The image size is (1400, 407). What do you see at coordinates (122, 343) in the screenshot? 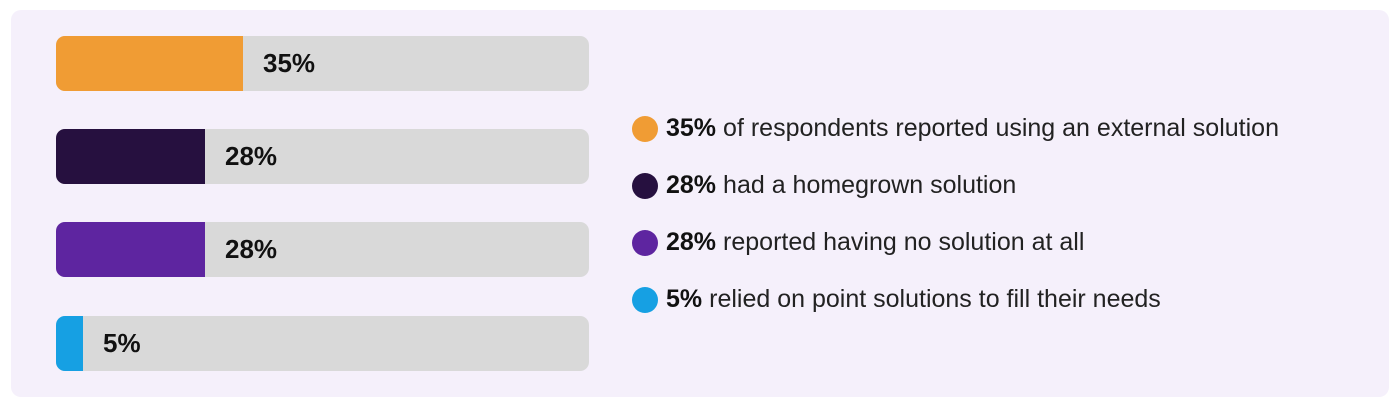
I see `bar-value-label: 5%` at bounding box center [122, 343].